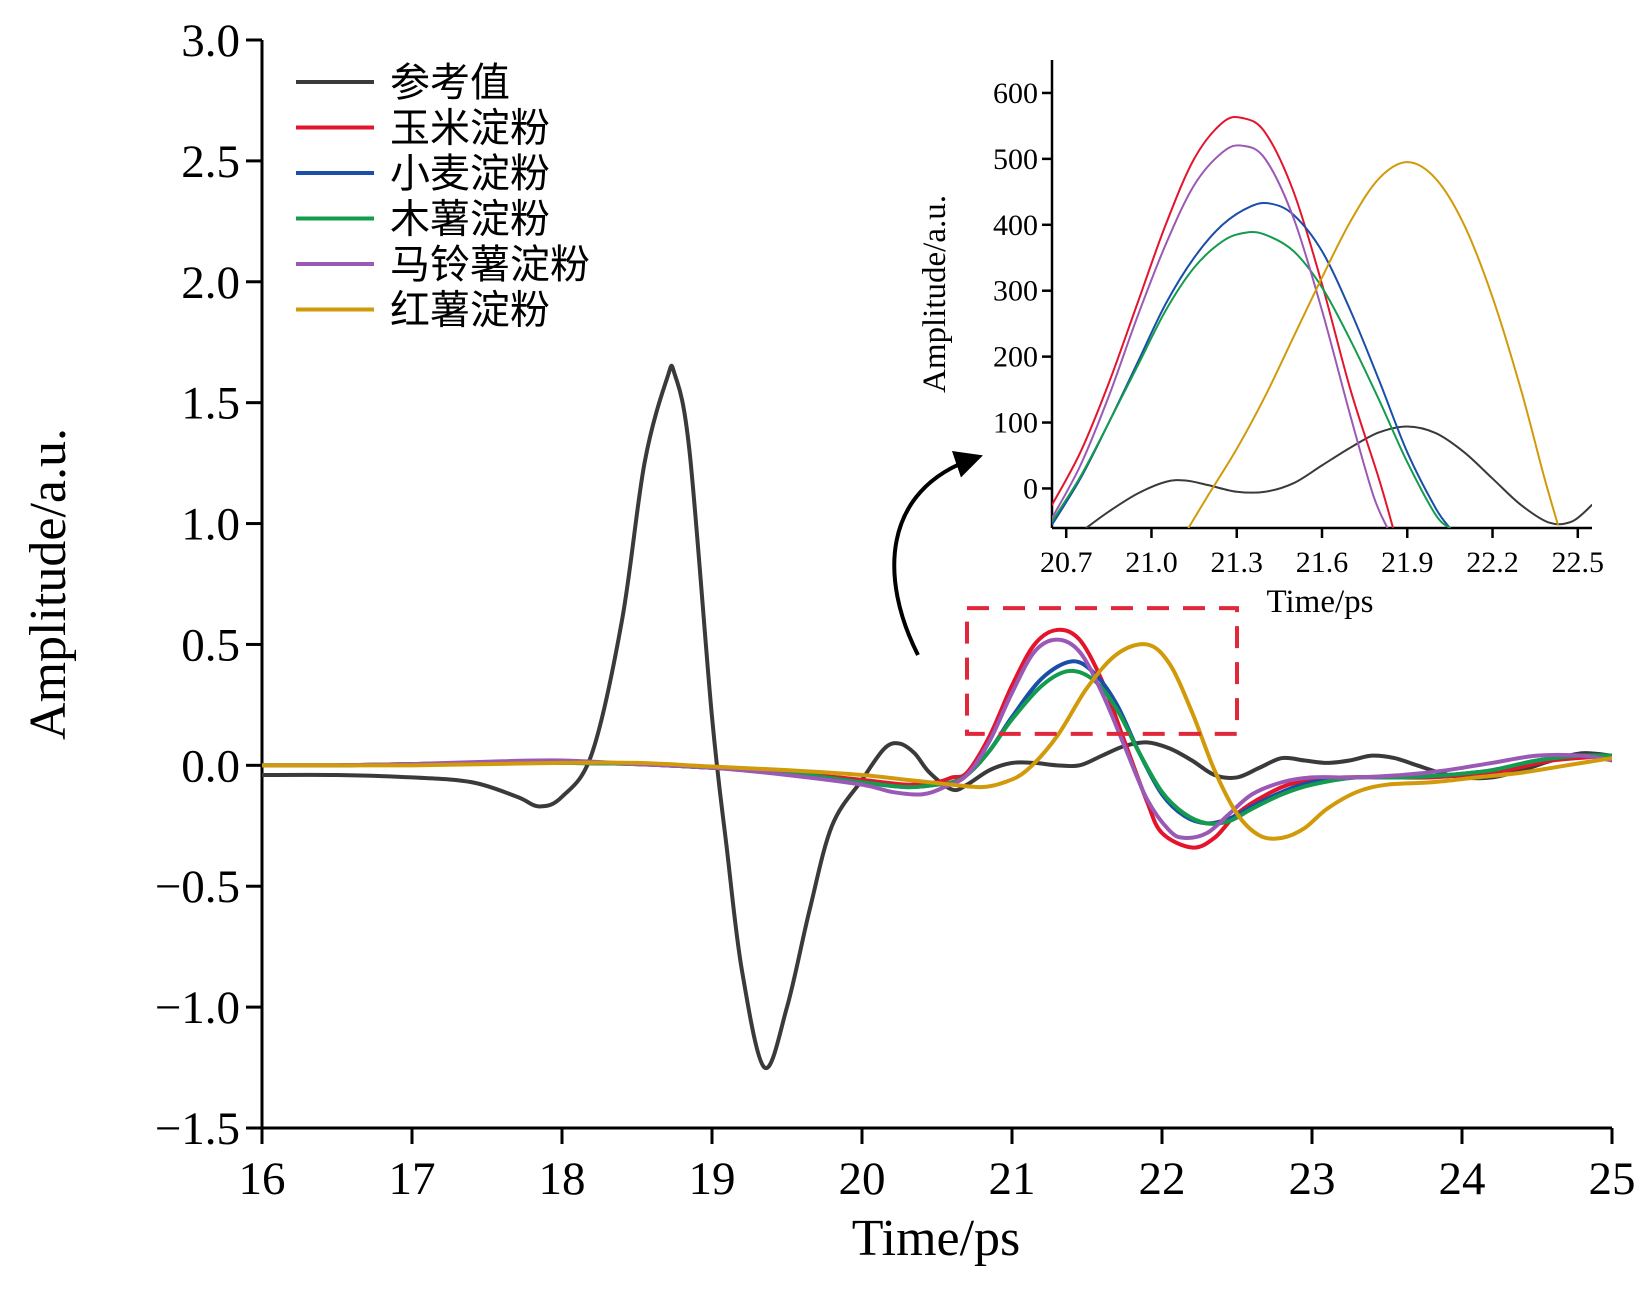 This screenshot has width=1644, height=1305. Describe the element at coordinates (1162, 1179) in the screenshot. I see `main-x-tick-label: 22` at that location.